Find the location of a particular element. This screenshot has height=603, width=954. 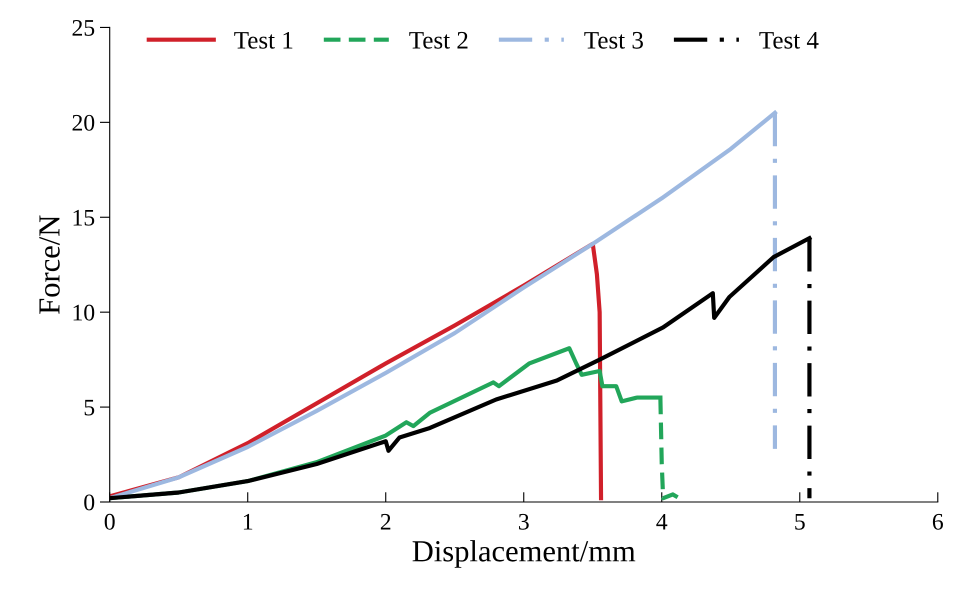

y-tick-label: 5 is located at coordinates (89, 408).